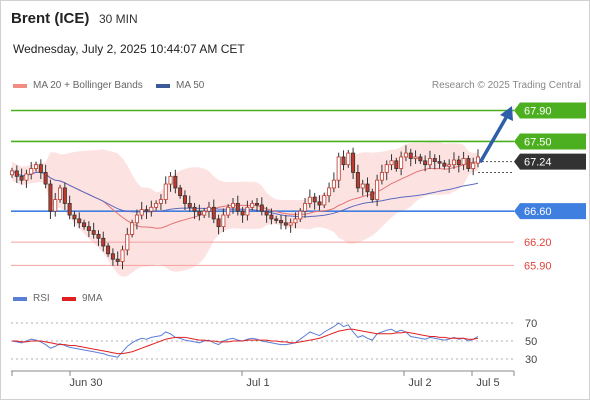  Describe the element at coordinates (78, 85) in the screenshot. I see `legend-ma20: MA 20 + Bollinger Bands` at that location.